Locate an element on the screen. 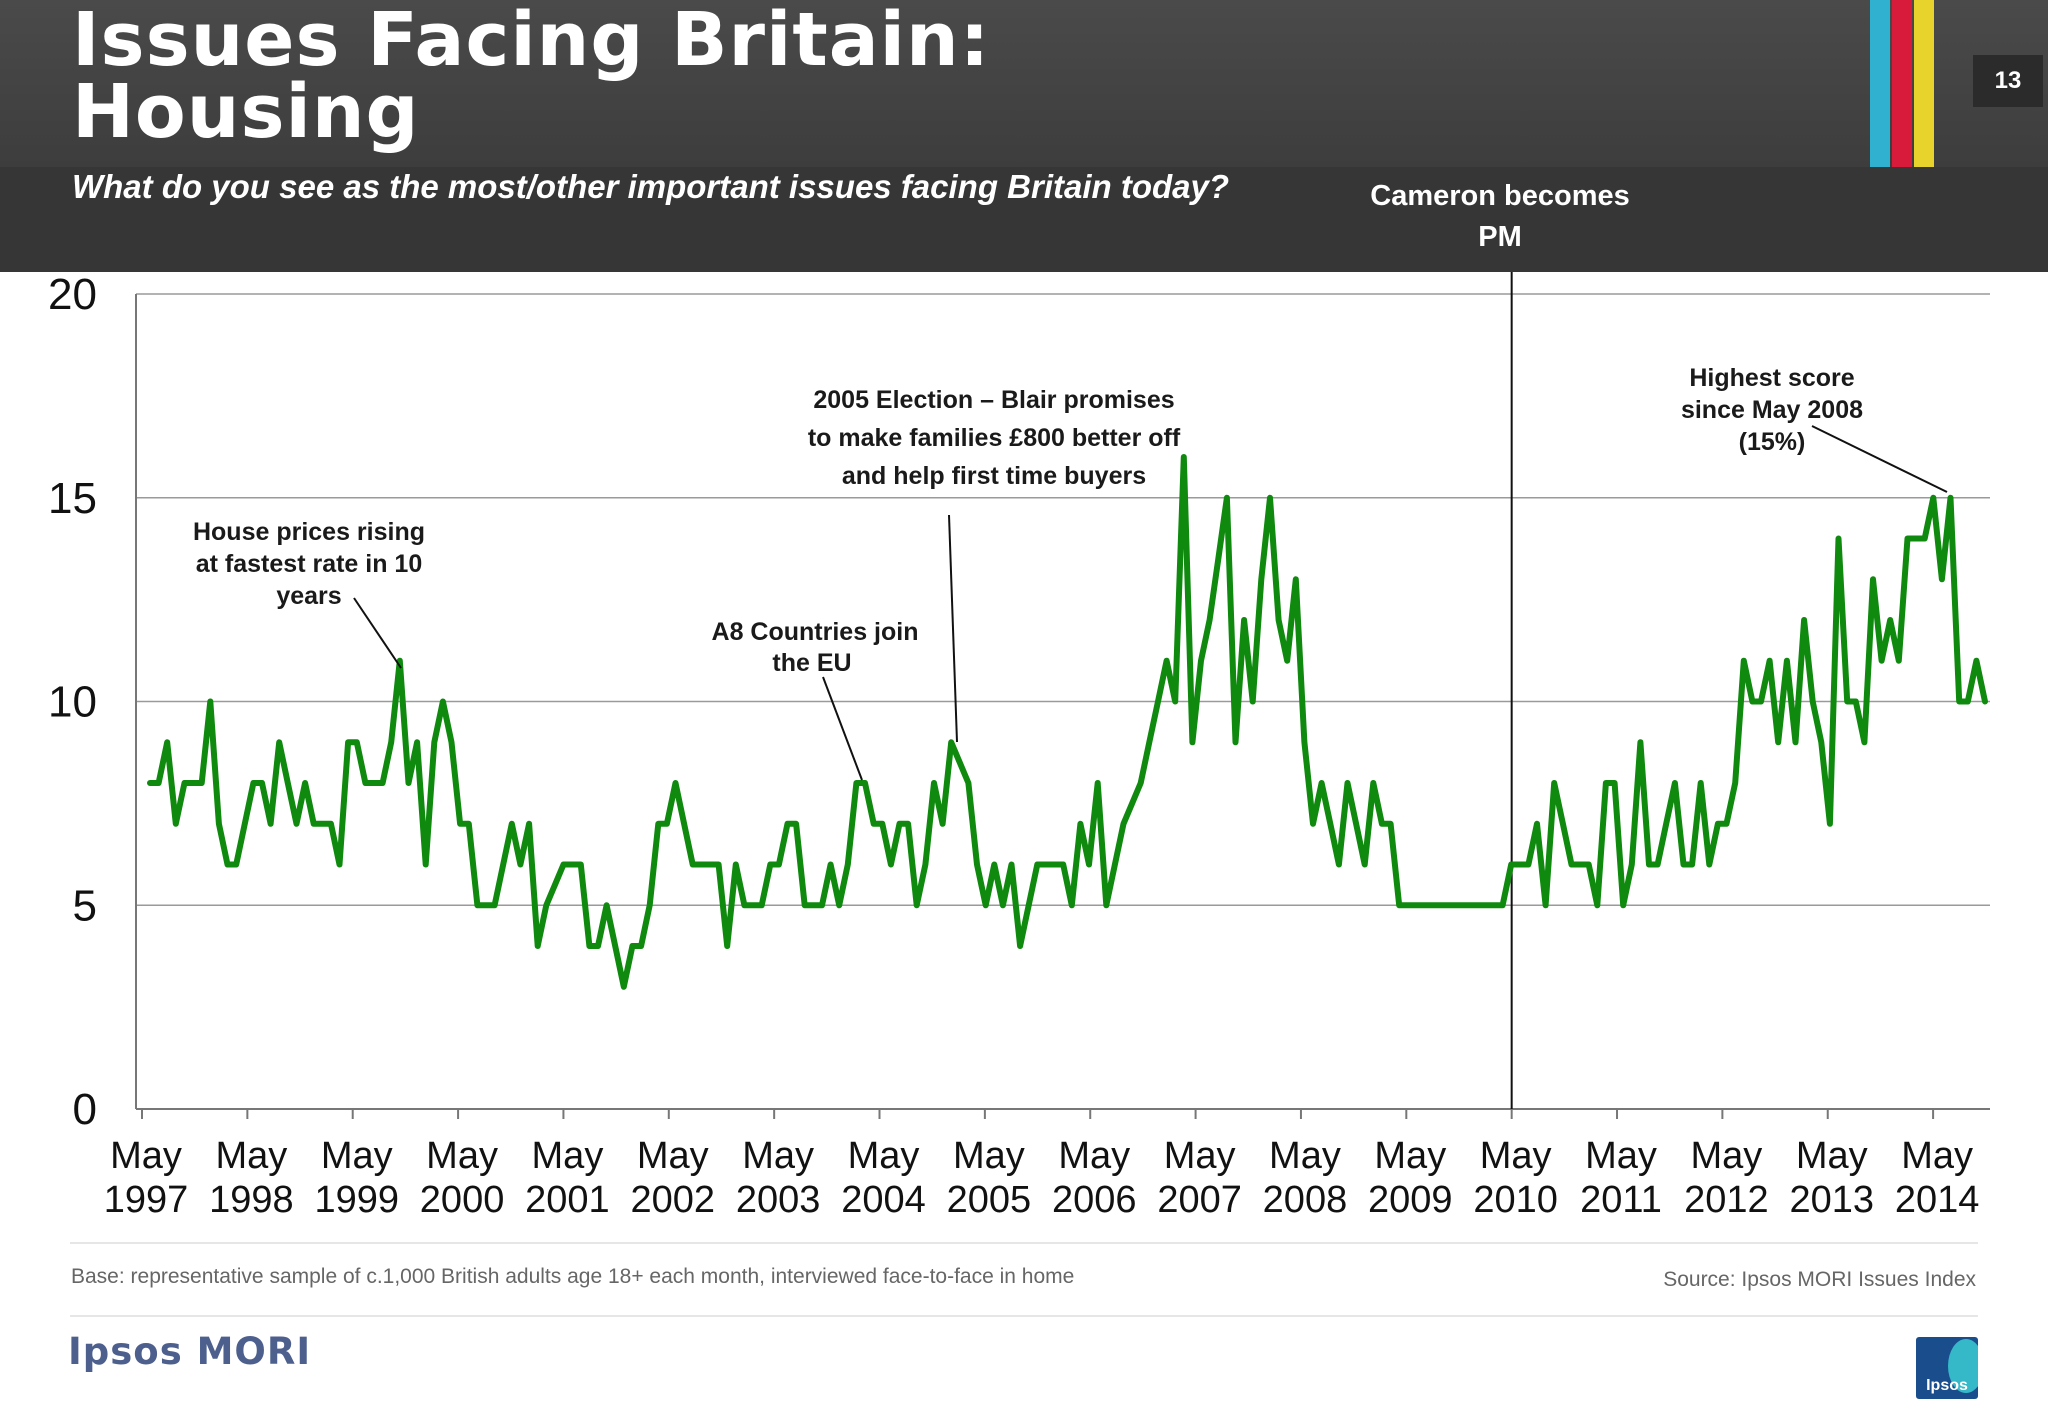 Image resolution: width=2048 pixels, height=1418 pixels. x-tick-label-year: 2005 is located at coordinates (989, 1200).